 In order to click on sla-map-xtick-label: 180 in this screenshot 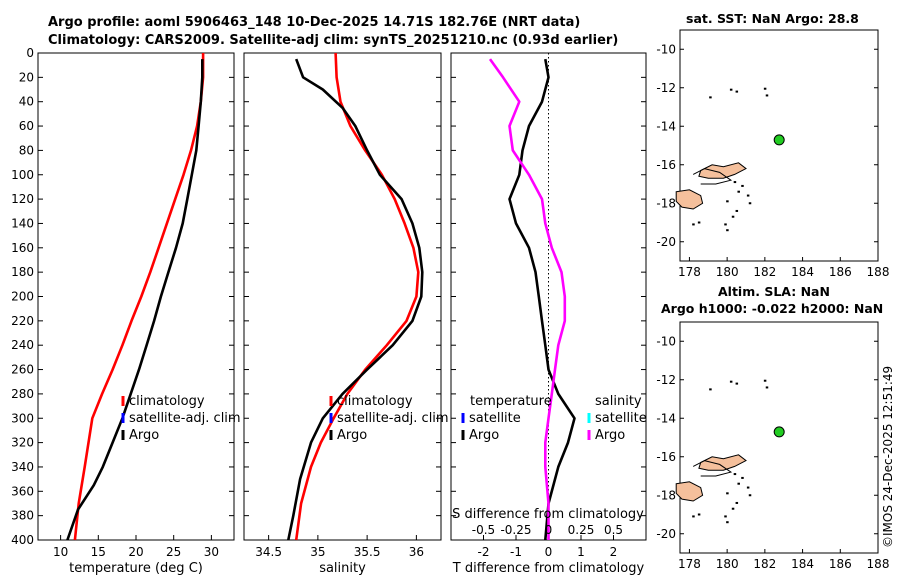, I will do `click(727, 564)`.